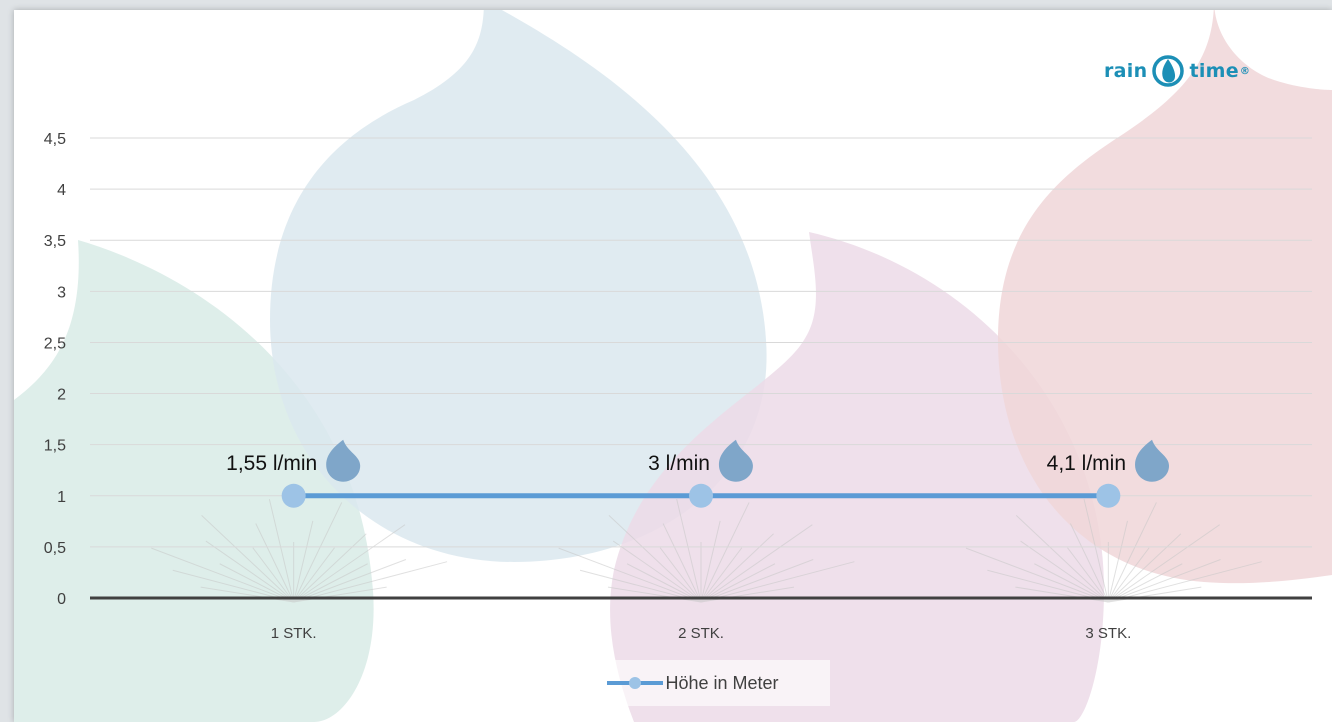  I want to click on y-tick-label: 1,5, so click(55, 446).